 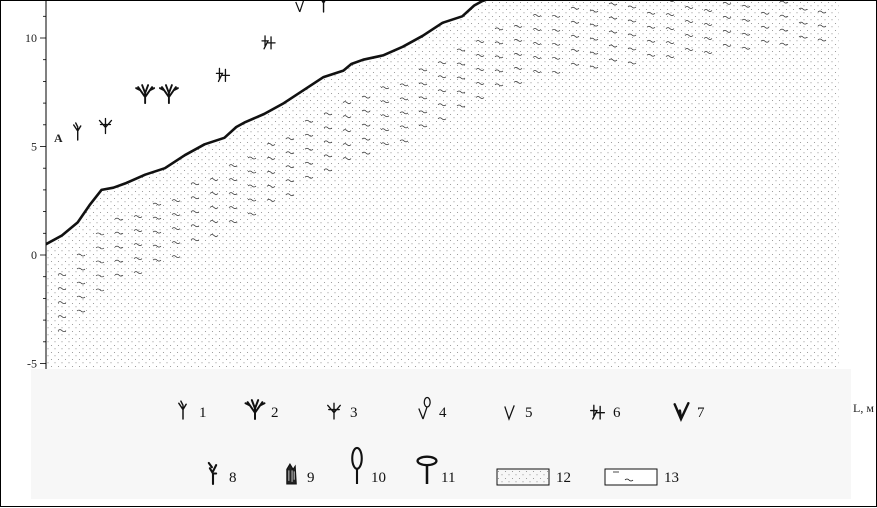 What do you see at coordinates (58, 138) in the screenshot?
I see `point-label-start: A` at bounding box center [58, 138].